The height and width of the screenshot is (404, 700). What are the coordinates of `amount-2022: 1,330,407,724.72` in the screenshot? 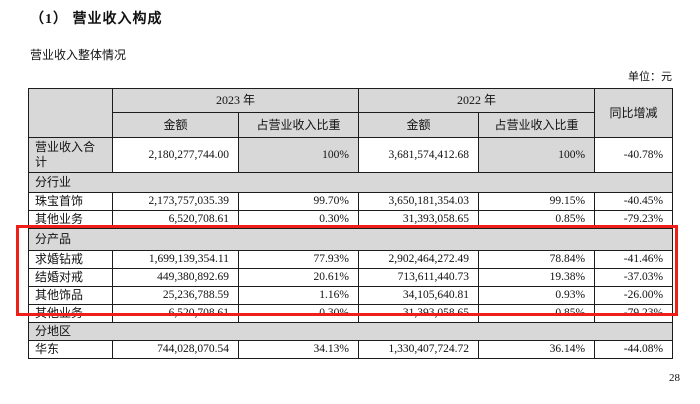 It's located at (419, 349).